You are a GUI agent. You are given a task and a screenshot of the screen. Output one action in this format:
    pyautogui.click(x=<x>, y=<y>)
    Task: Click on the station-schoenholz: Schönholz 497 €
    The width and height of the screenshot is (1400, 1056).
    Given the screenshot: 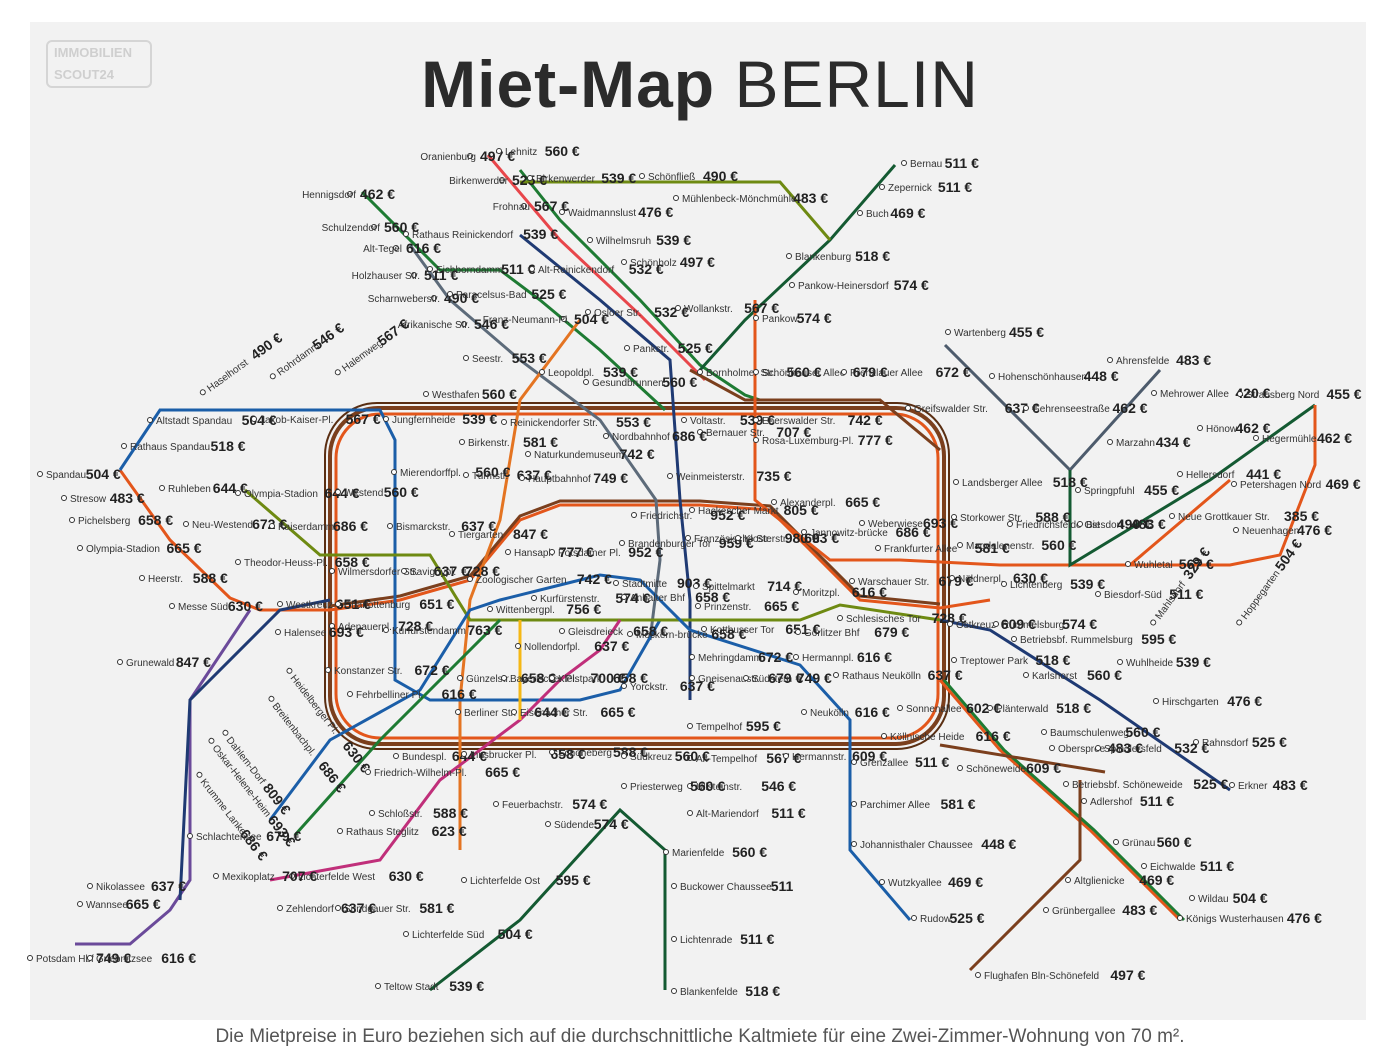 What is the action you would take?
    pyautogui.click(x=668, y=262)
    